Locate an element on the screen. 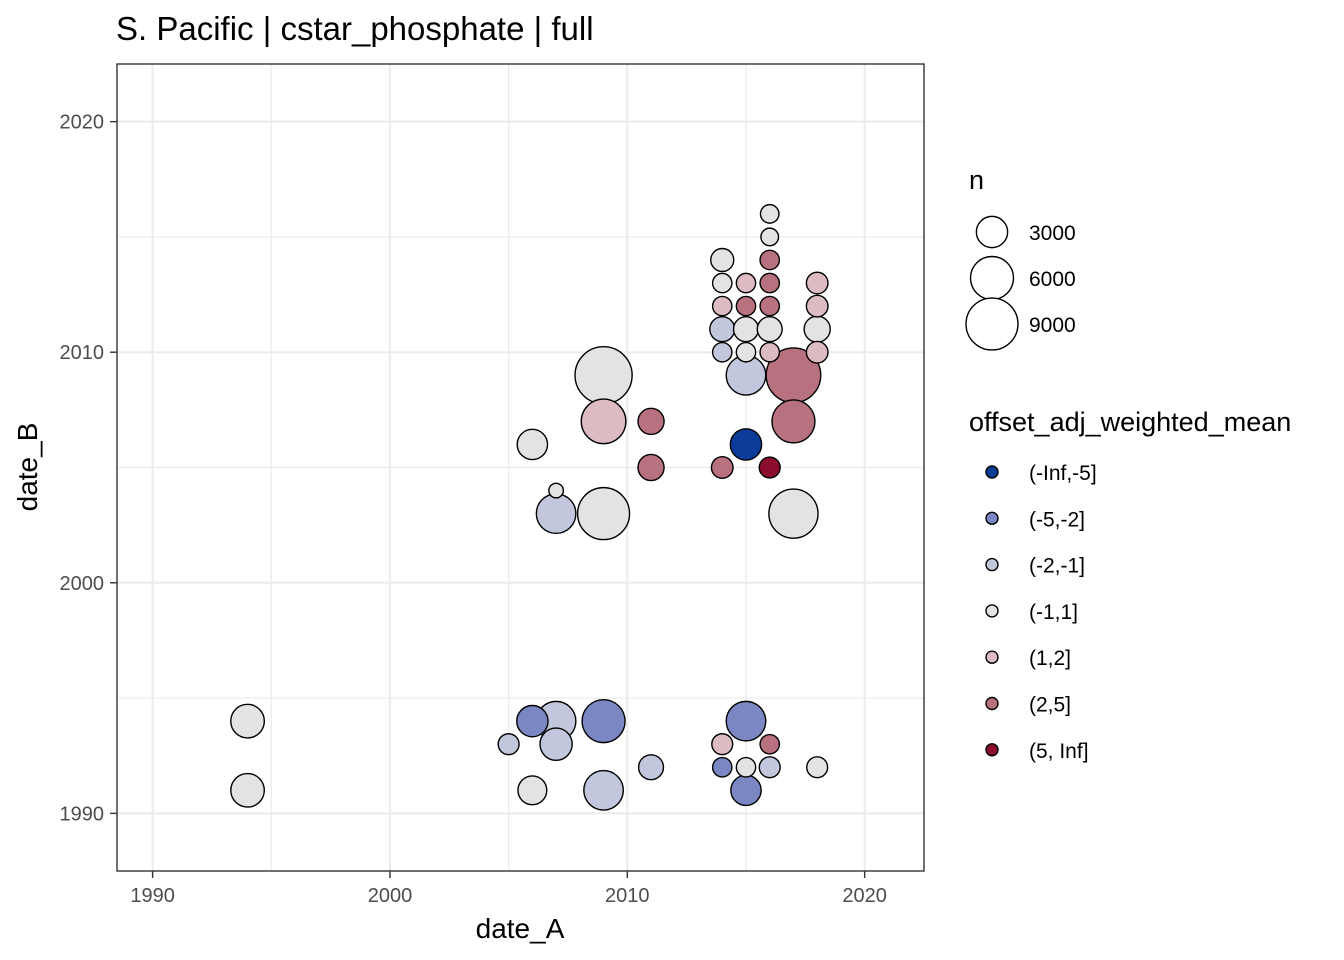 The width and height of the screenshot is (1344, 960). y-axis-title: date_B is located at coordinates (27, 467).